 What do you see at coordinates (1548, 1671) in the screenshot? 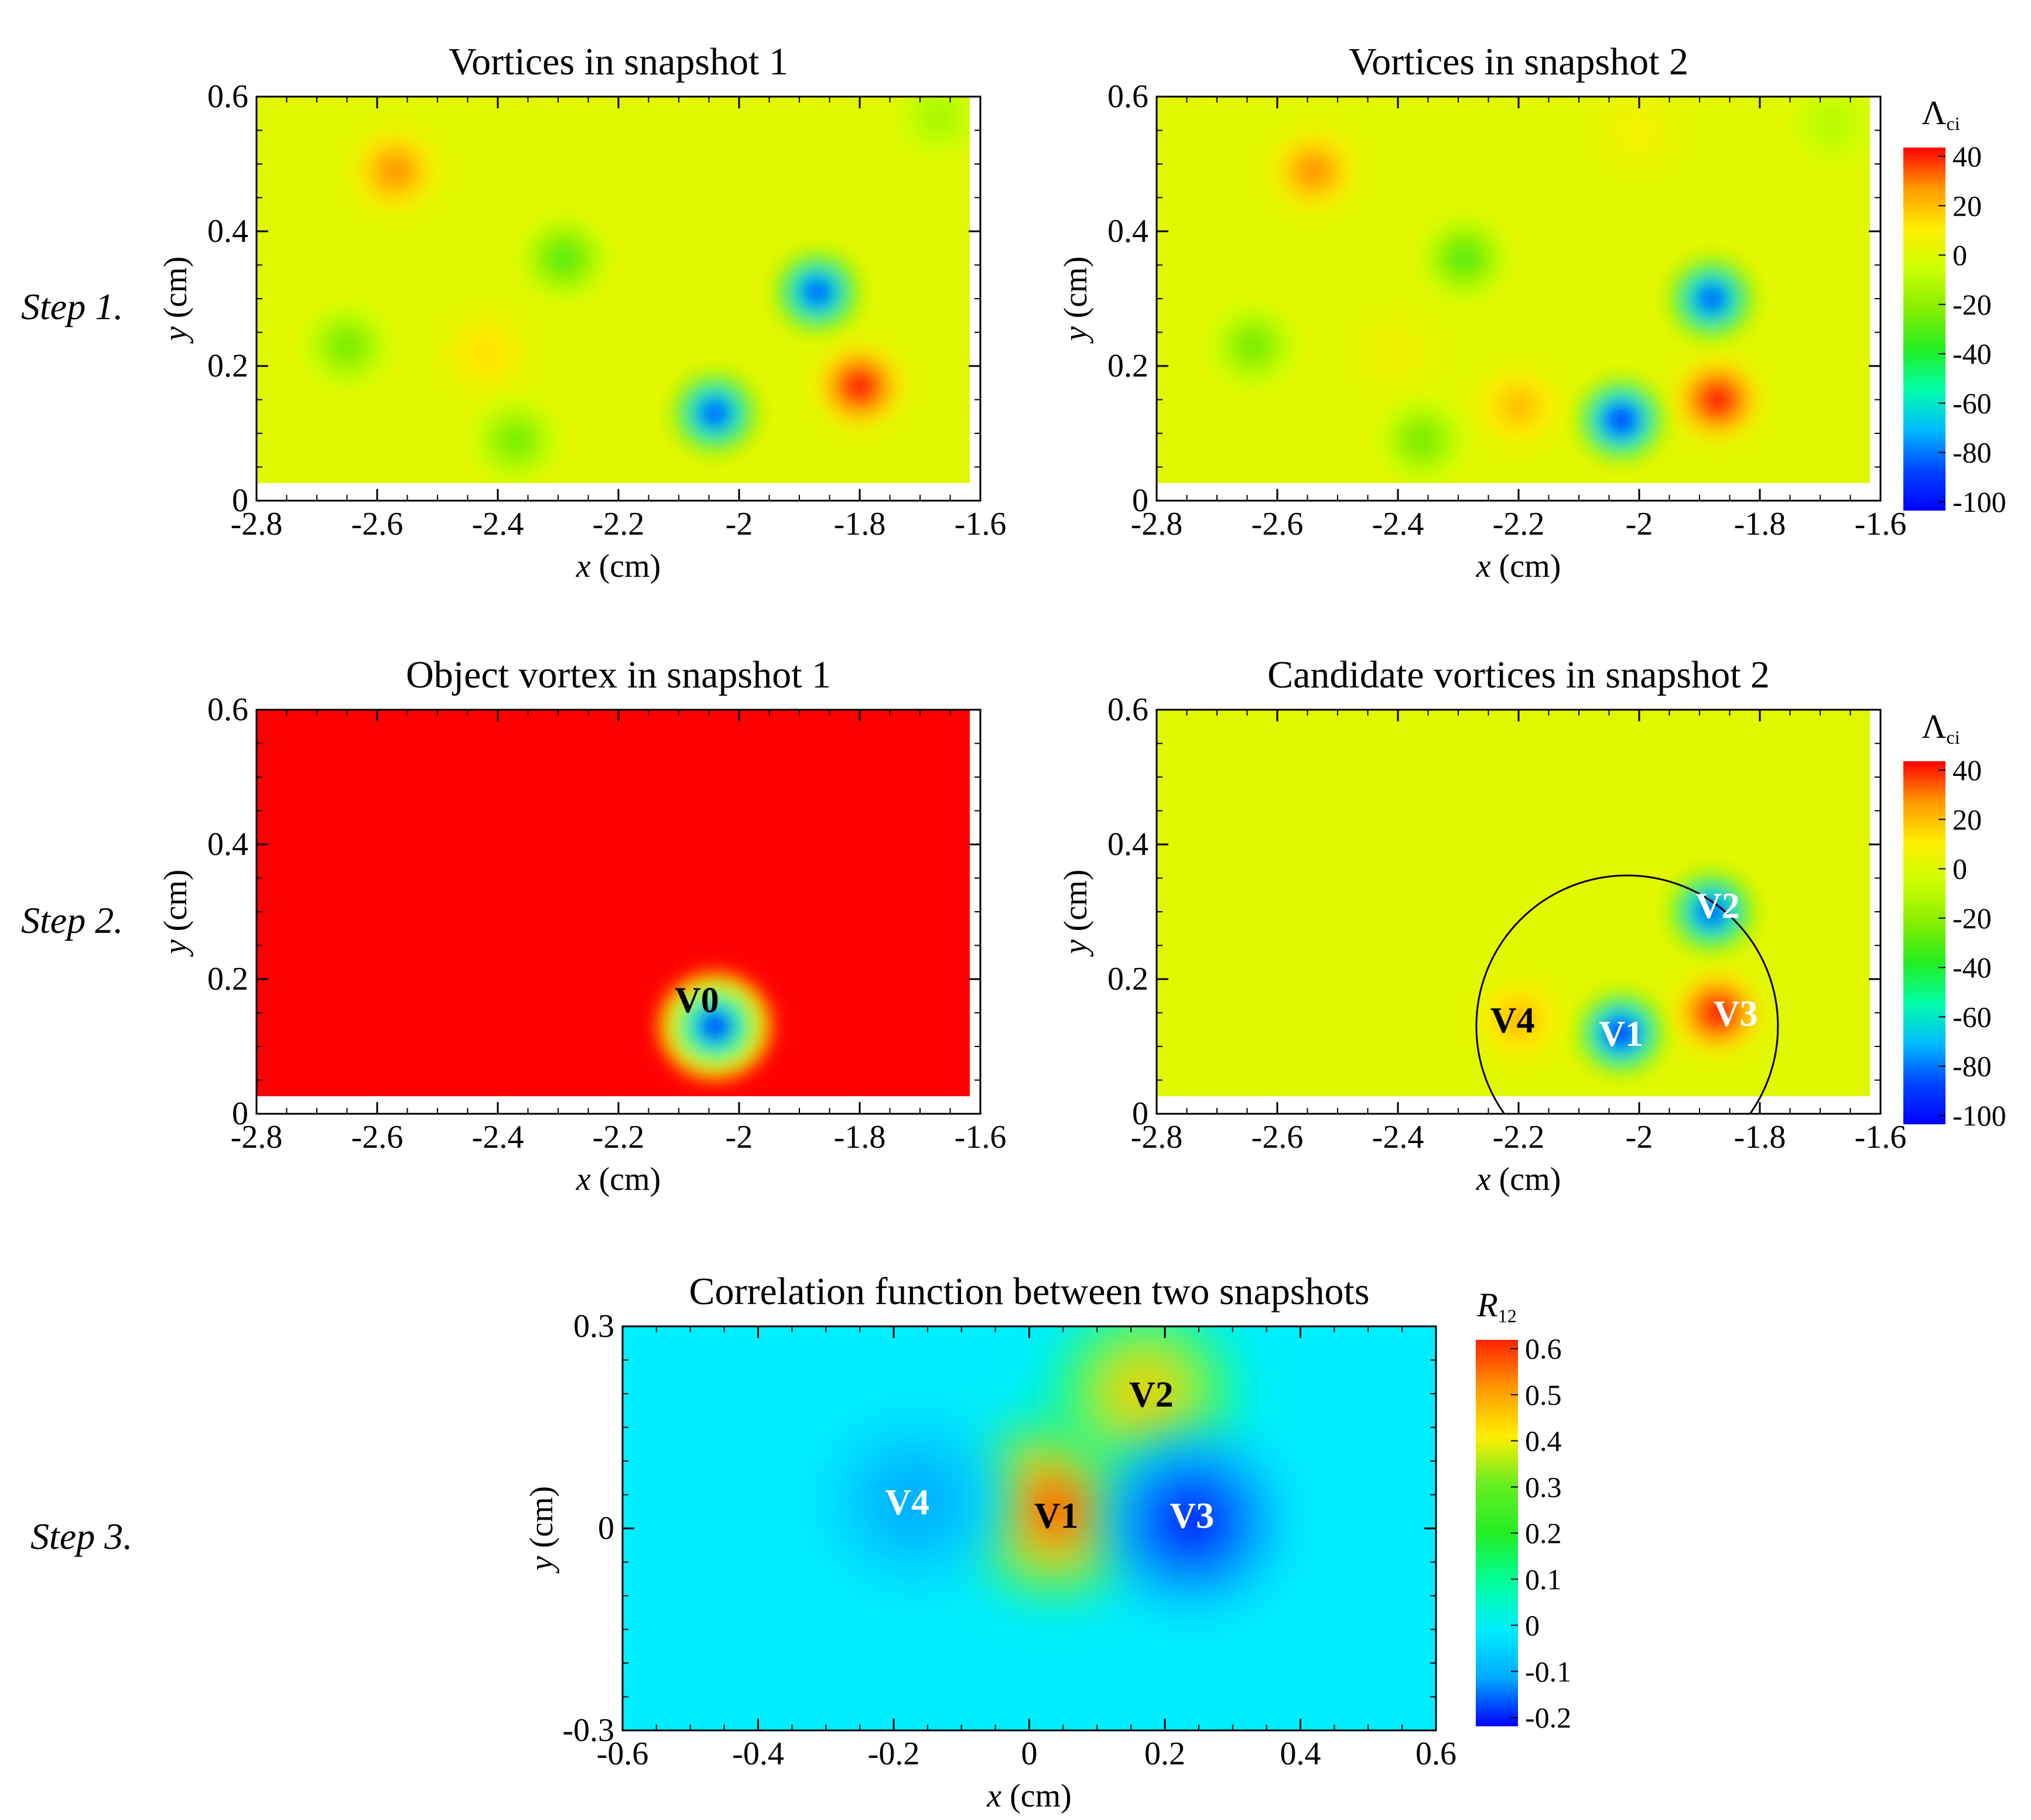
I see `colorbar-tick-label: -0.1` at bounding box center [1548, 1671].